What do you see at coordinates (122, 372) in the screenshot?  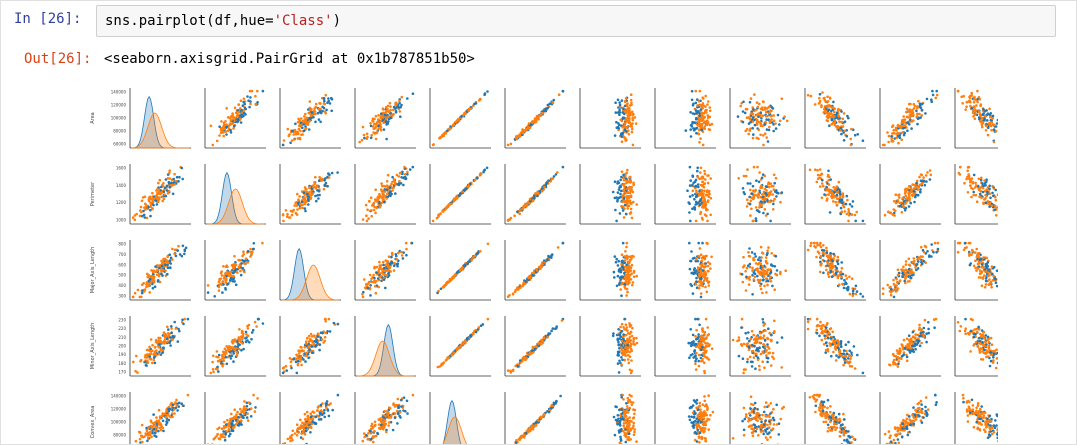 I see `y-tick-label: 170` at bounding box center [122, 372].